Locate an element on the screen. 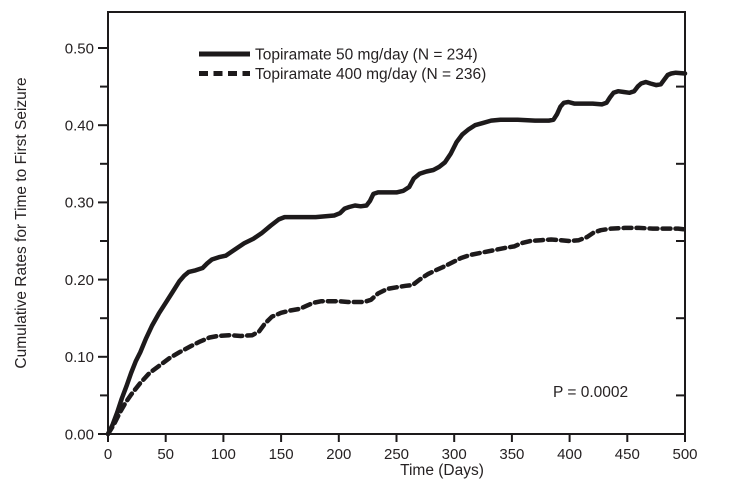 This screenshot has width=754, height=495. x-axis-title: Time (Days) is located at coordinates (442, 470).